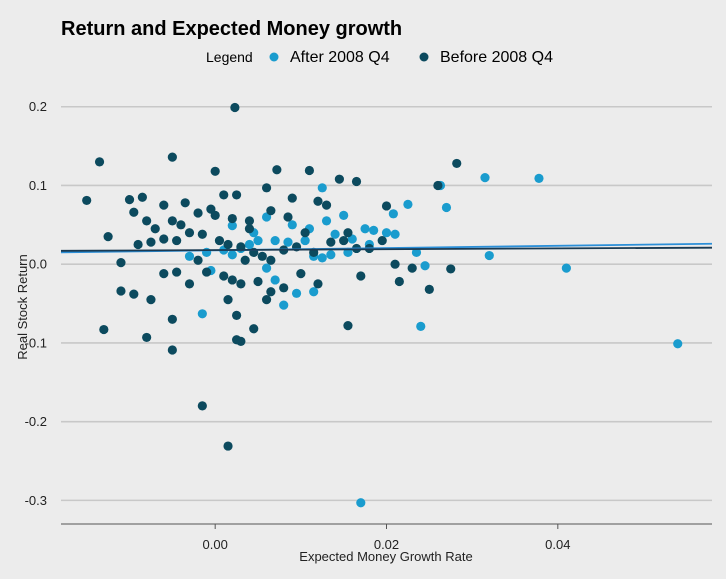  What do you see at coordinates (38, 106) in the screenshot?
I see `y-tick-label: 0.2` at bounding box center [38, 106].